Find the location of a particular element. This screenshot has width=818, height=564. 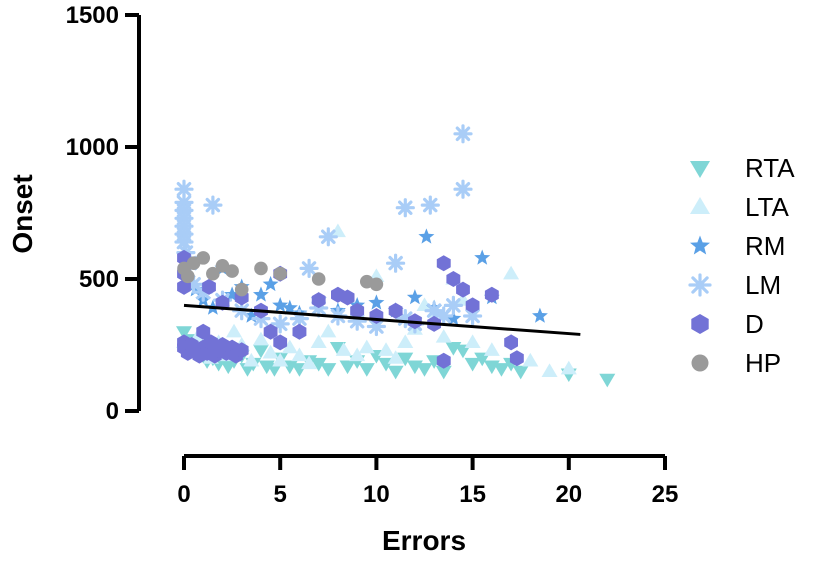

series-hp is located at coordinates (280, 274).